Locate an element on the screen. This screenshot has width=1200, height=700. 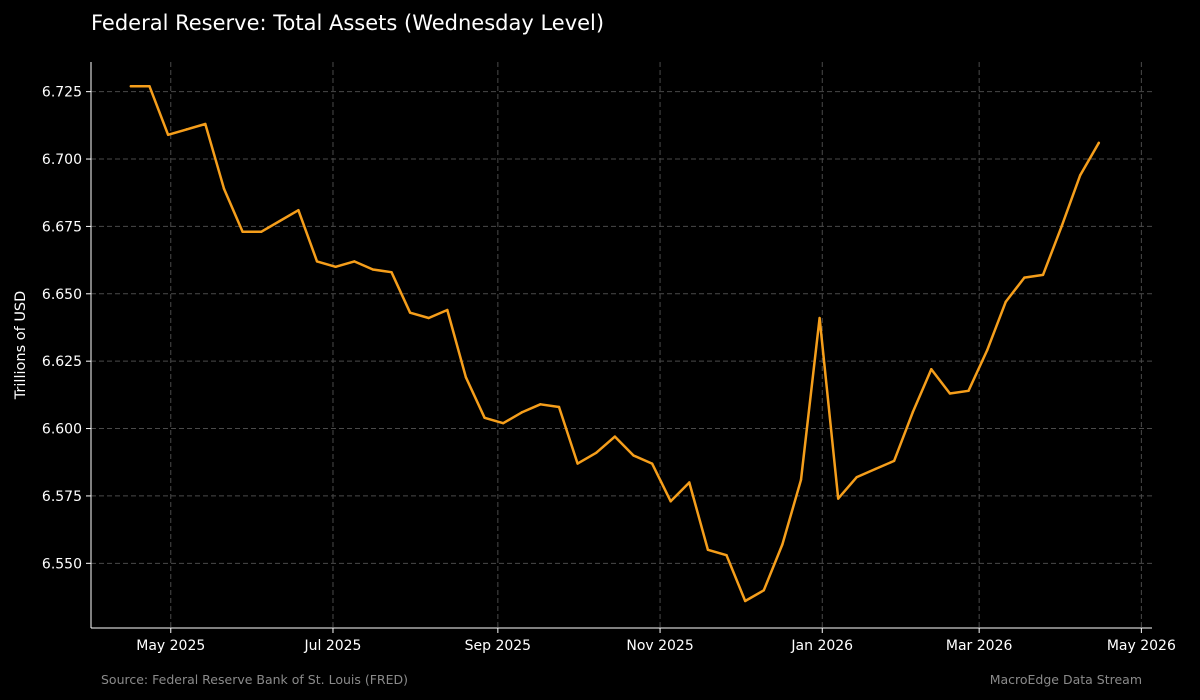
x-tick-label: Jul 2025 is located at coordinates (332, 646).